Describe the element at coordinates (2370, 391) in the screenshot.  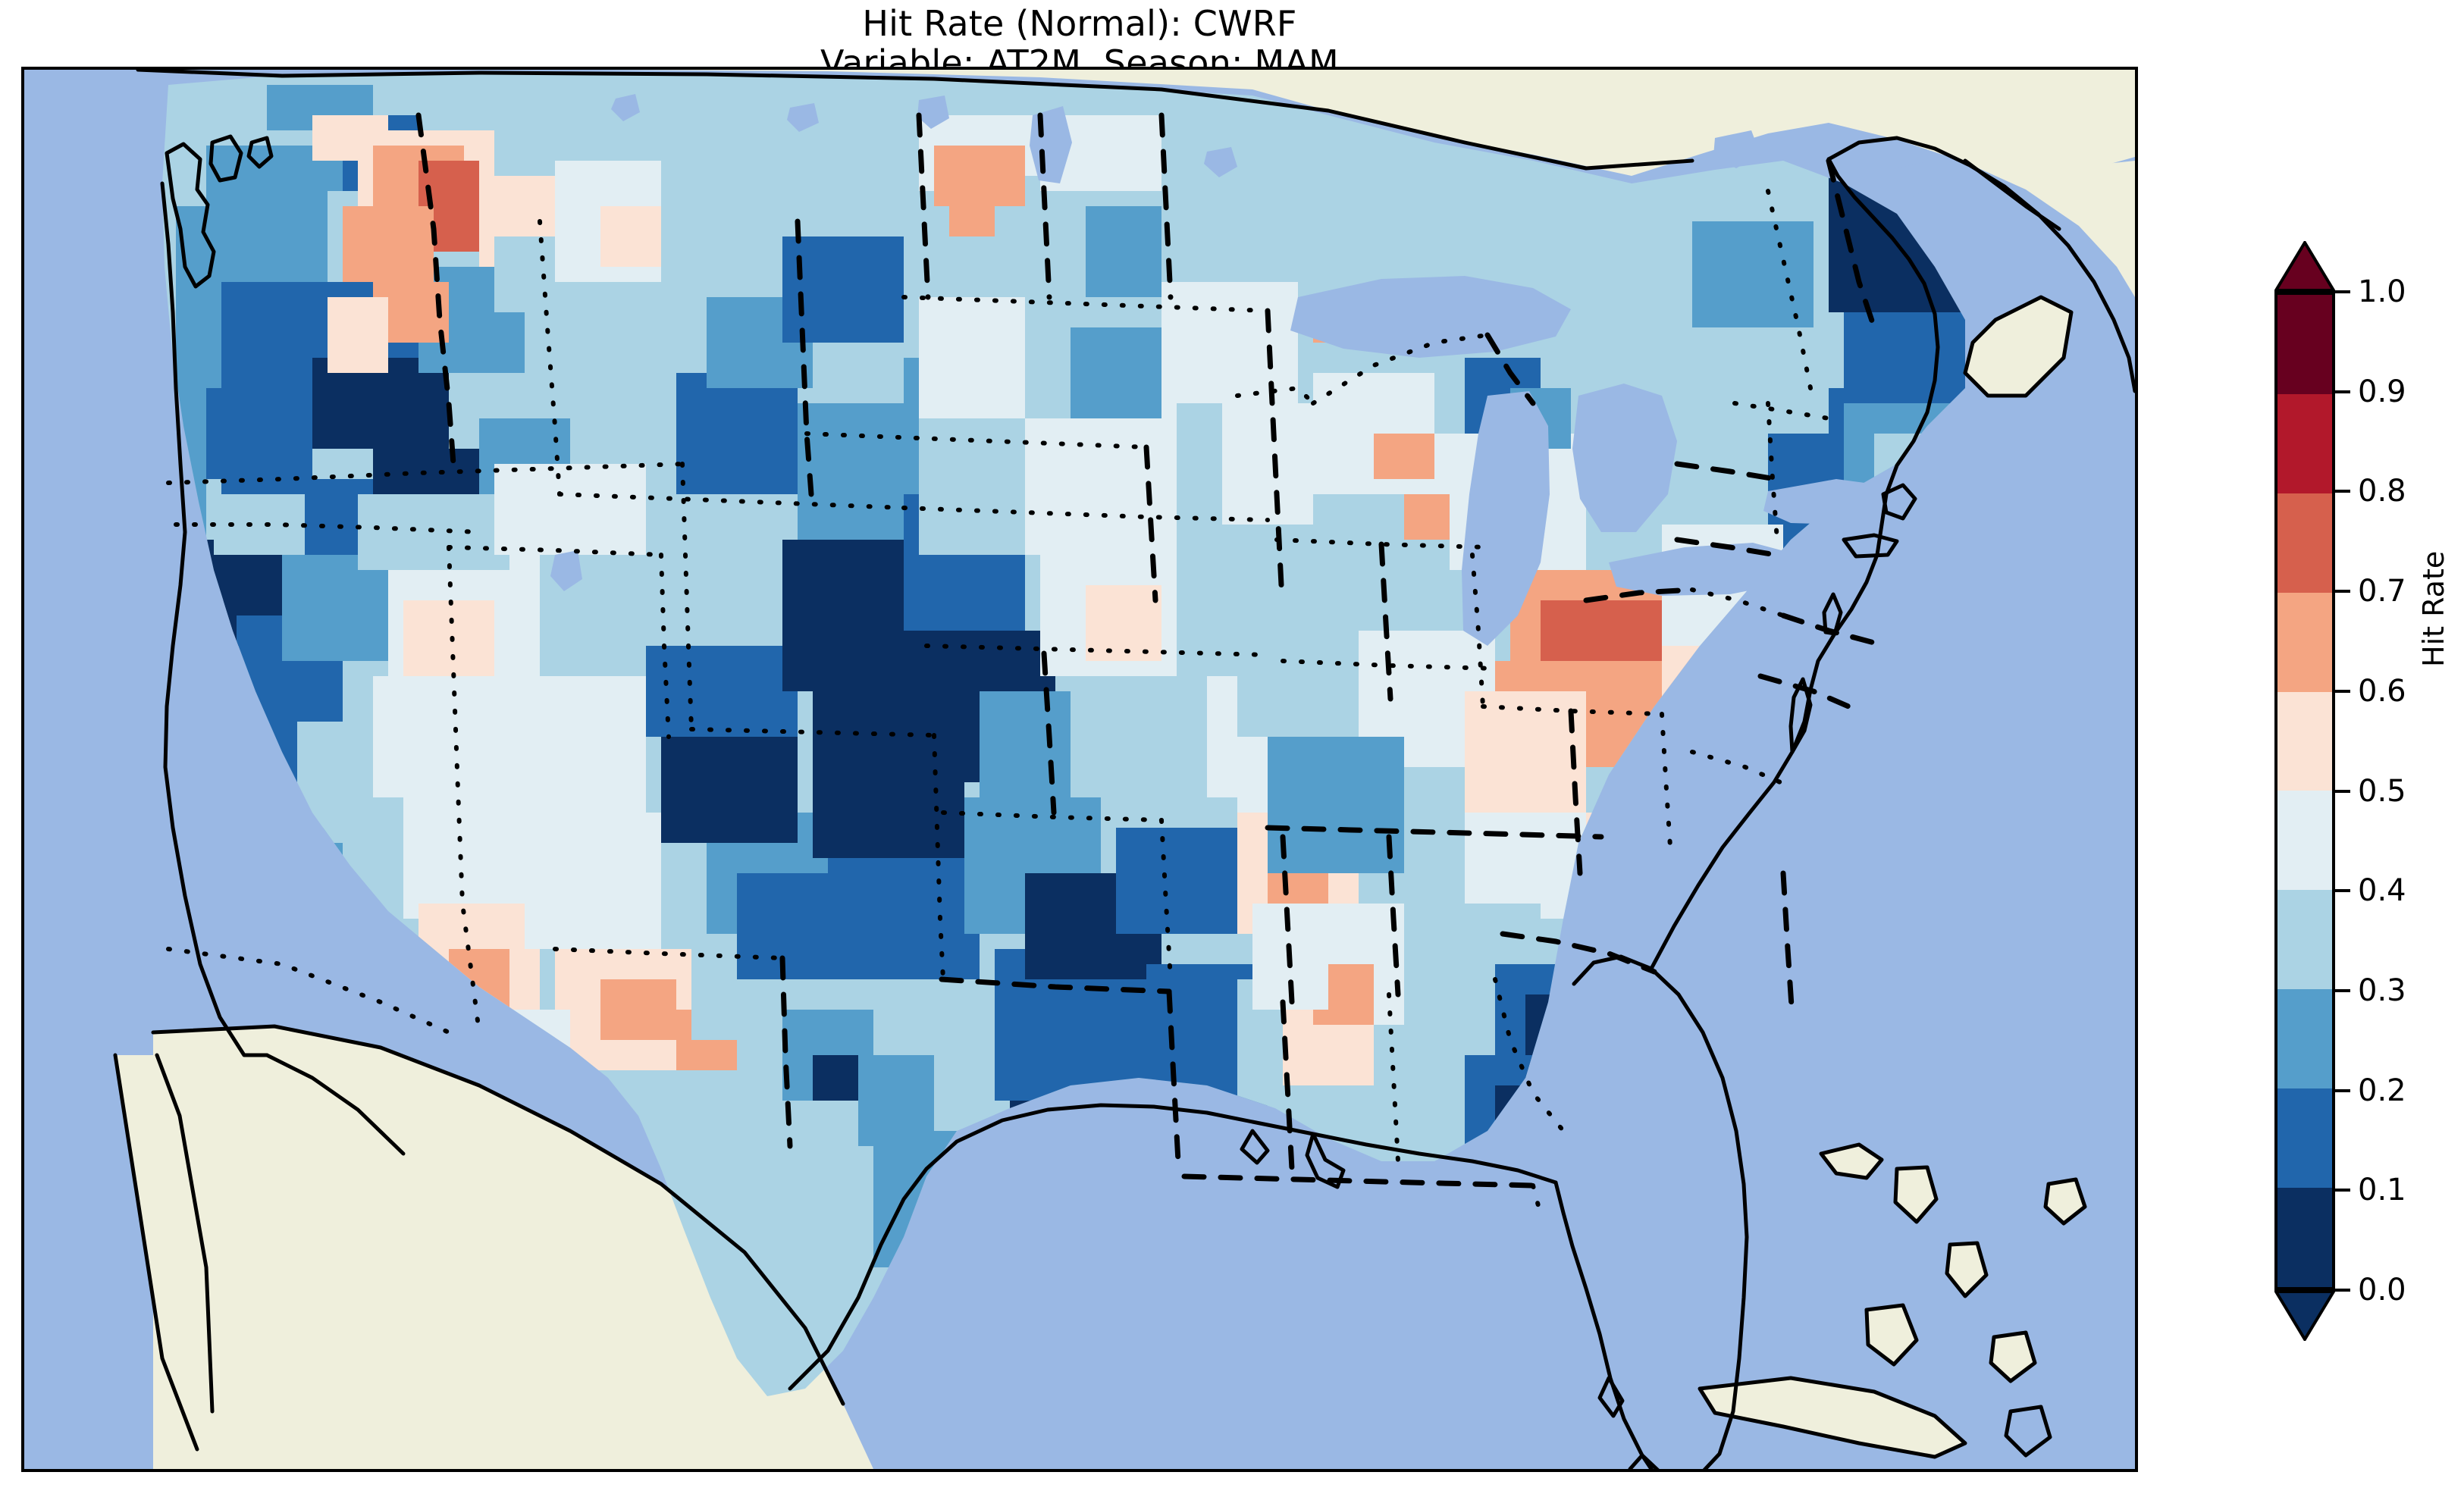
I see `colorbar-tick-0.9: 0.9` at that location.